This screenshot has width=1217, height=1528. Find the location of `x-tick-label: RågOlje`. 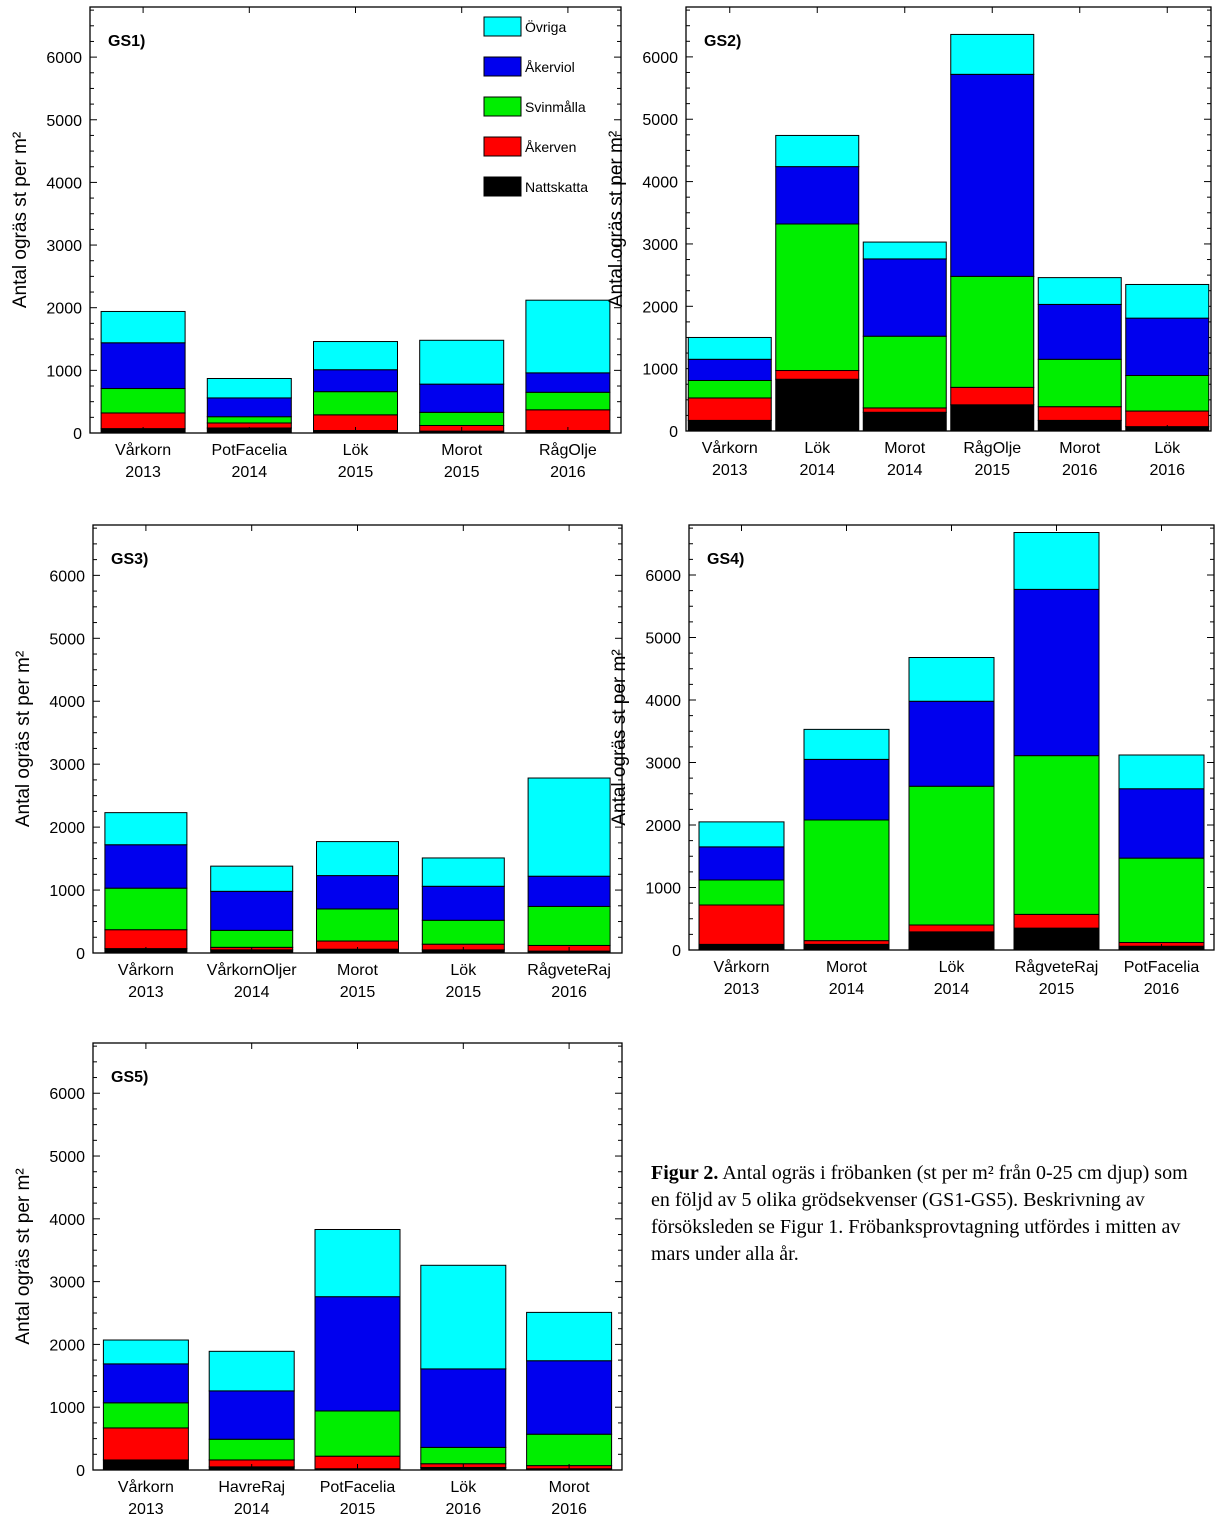

x-tick-label: RågOlje is located at coordinates (992, 448).